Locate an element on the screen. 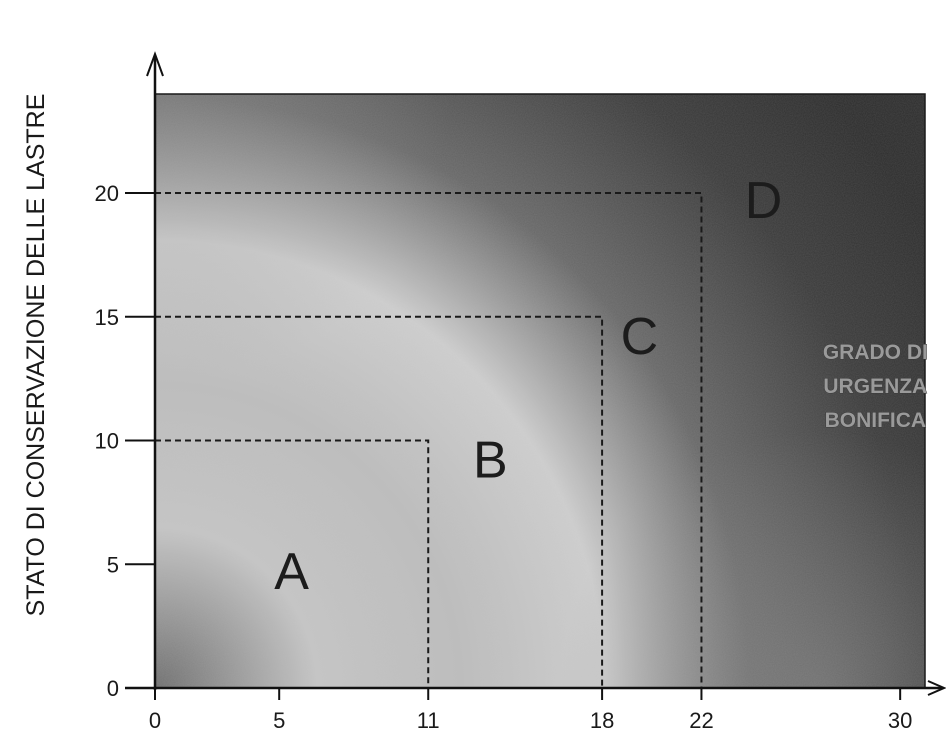 The width and height of the screenshot is (946, 738). y-tick-label: 5 is located at coordinates (113, 564).